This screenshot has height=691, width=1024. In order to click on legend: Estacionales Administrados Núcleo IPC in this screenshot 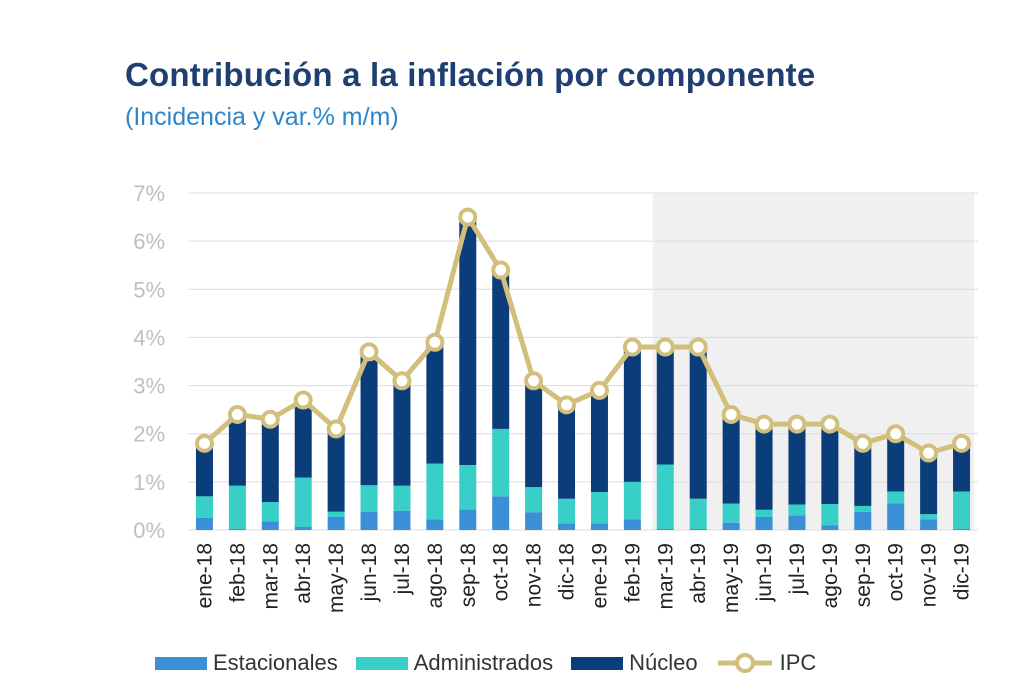, I will do `click(494, 663)`.